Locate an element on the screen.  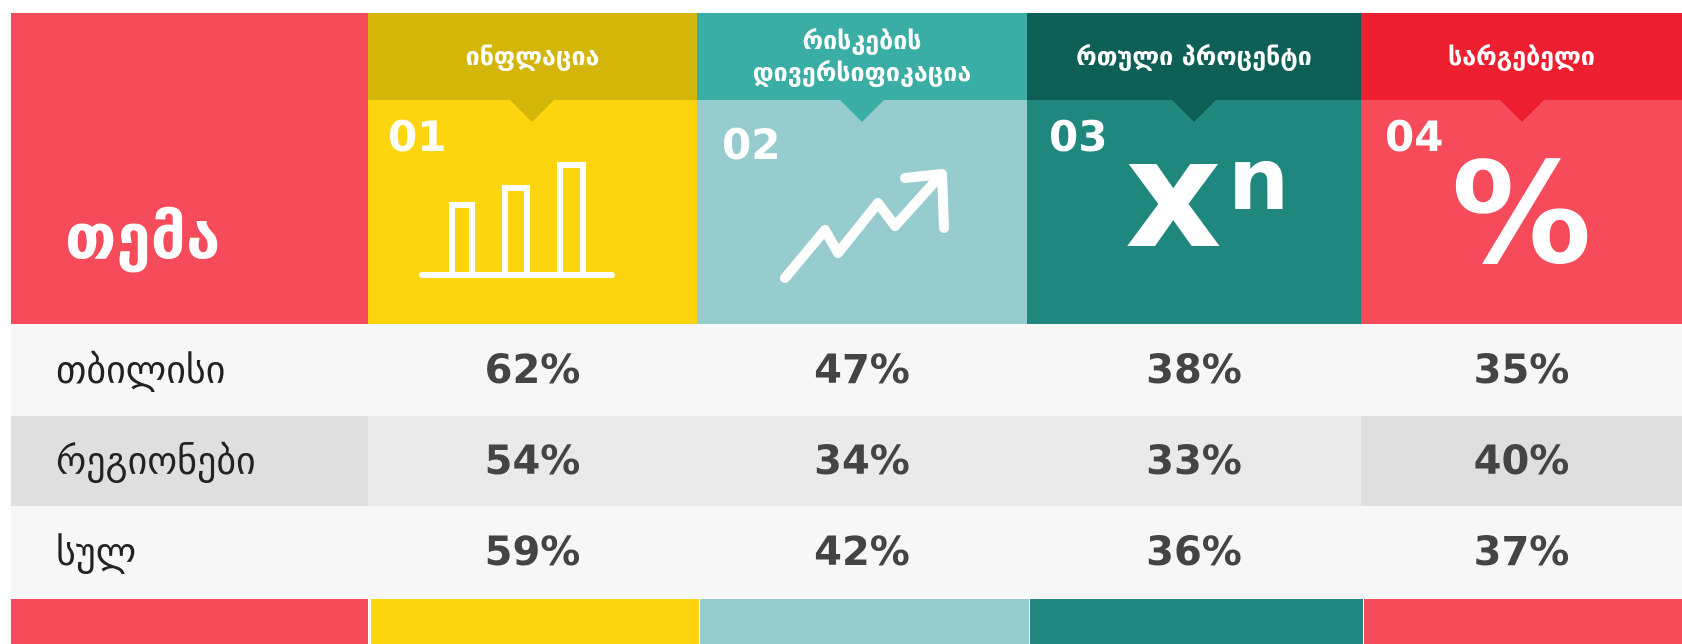
column-header: რისკების დივერსიფიკაცია is located at coordinates (862, 56).